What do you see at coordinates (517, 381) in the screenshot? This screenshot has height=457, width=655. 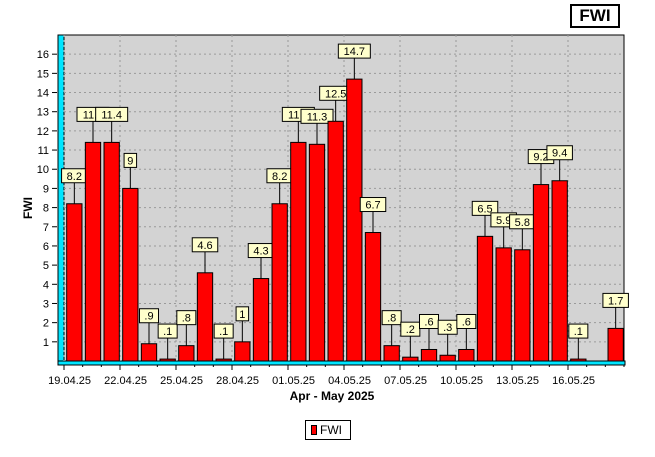 I see `x-tick-label: 13.05.25` at bounding box center [517, 381].